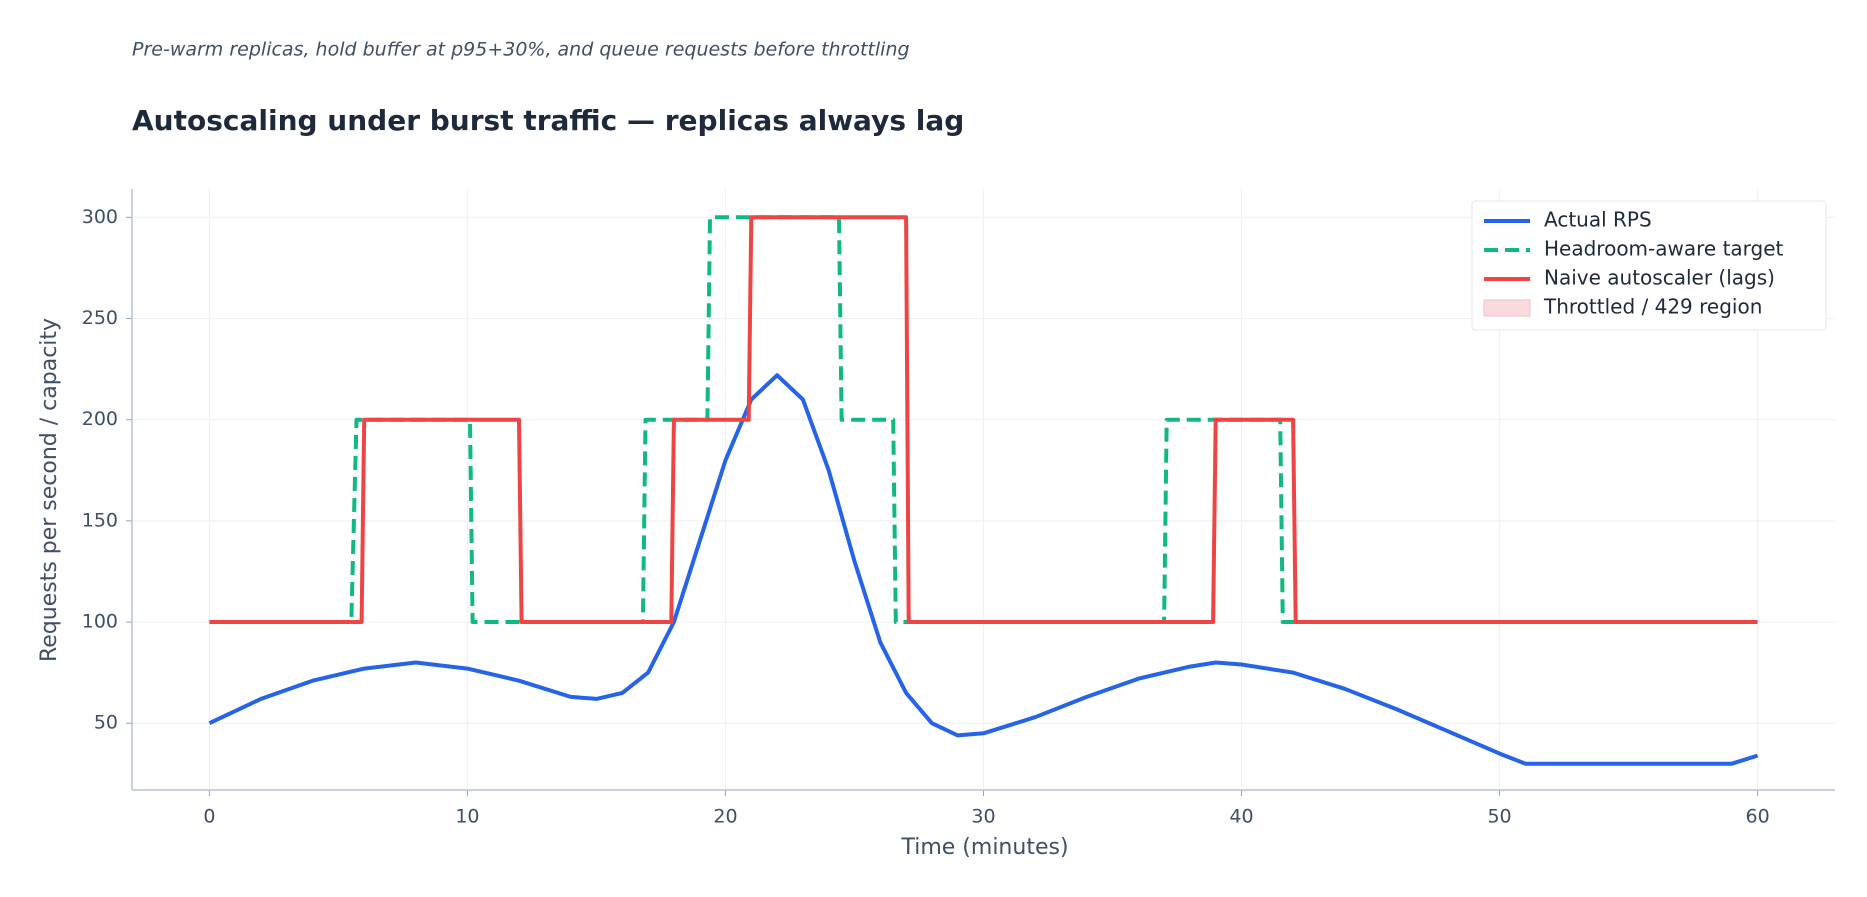  Describe the element at coordinates (100, 622) in the screenshot. I see `y-tick-label: 100` at that location.